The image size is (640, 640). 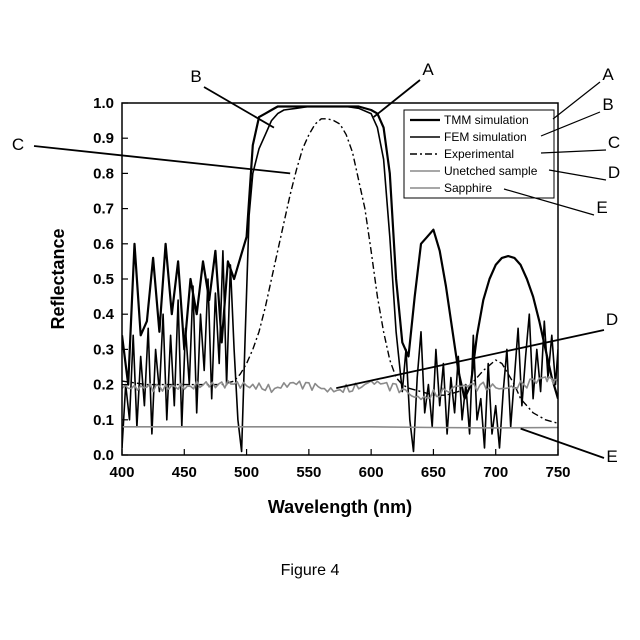 What do you see at coordinates (611, 456) in the screenshot?
I see `callout-letter: E` at bounding box center [611, 456].